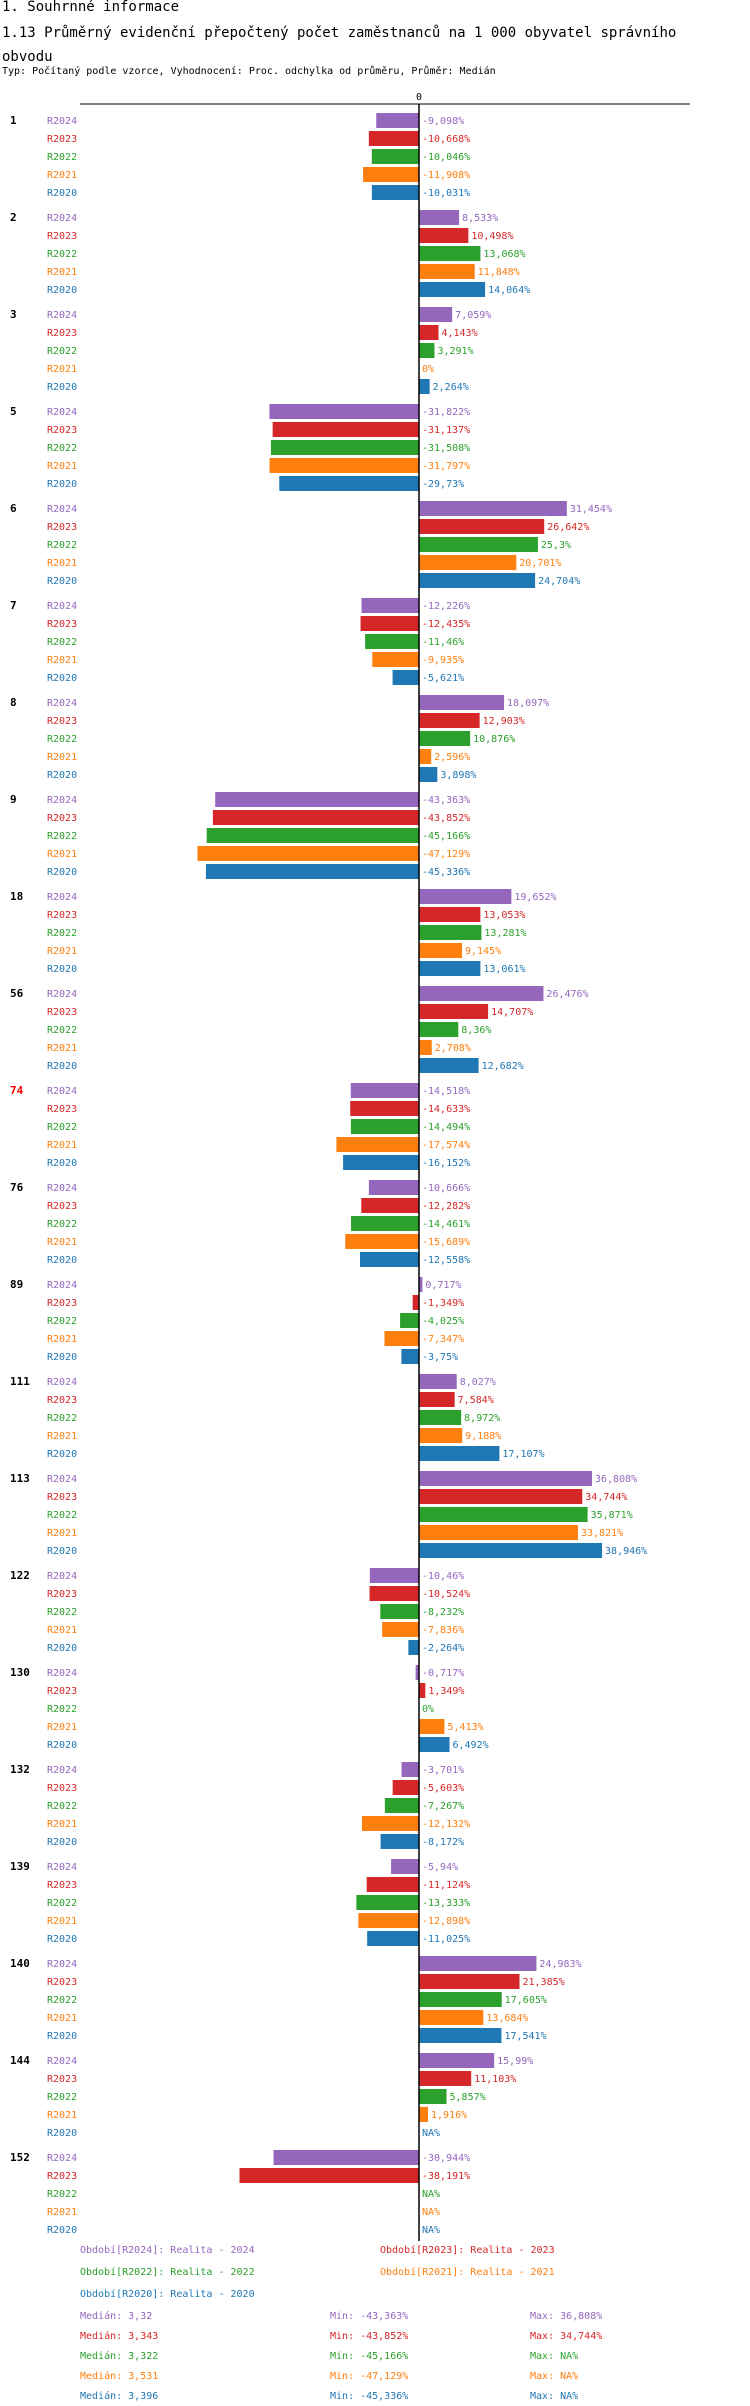 The width and height of the screenshot is (750, 2406). Describe the element at coordinates (346, 2157) in the screenshot. I see `bar-152-R2024` at that location.